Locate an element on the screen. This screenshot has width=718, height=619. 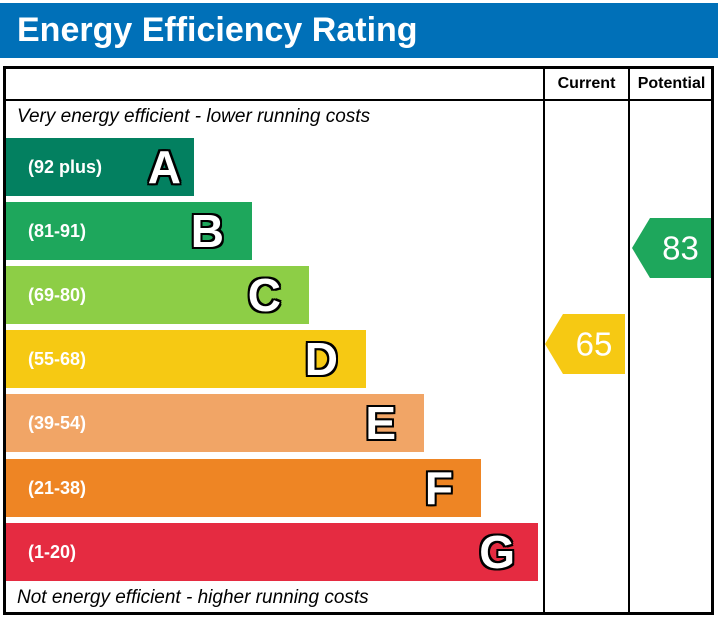
band-range-label-d: (55-68) is located at coordinates (57, 358).